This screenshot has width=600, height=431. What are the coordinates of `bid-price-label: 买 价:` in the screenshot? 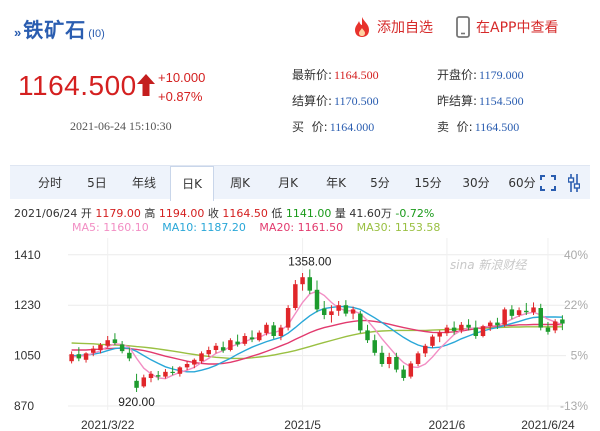 It's located at (310, 127).